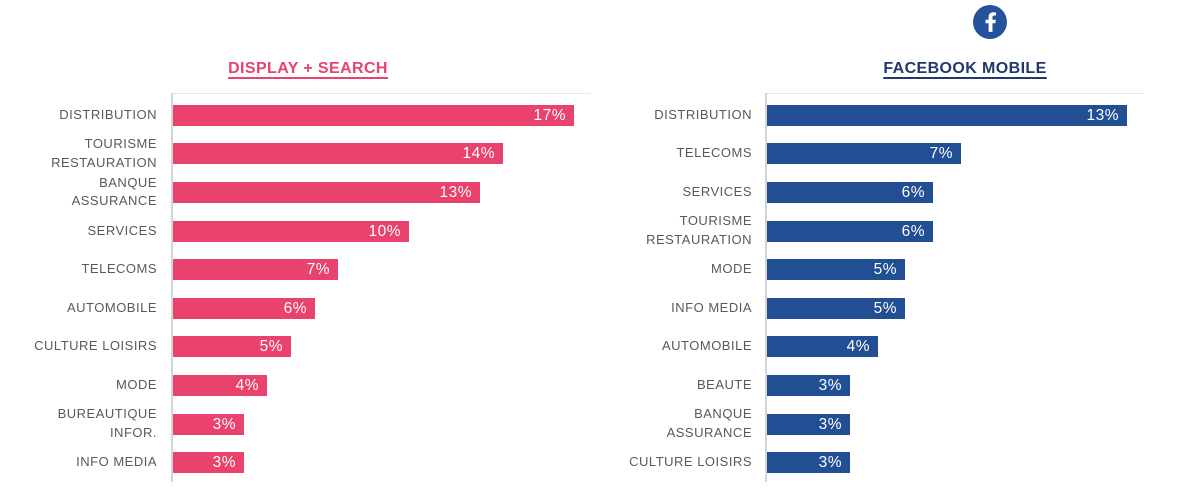 This screenshot has height=499, width=1200. What do you see at coordinates (714, 153) in the screenshot?
I see `category-label: TELECOMS` at bounding box center [714, 153].